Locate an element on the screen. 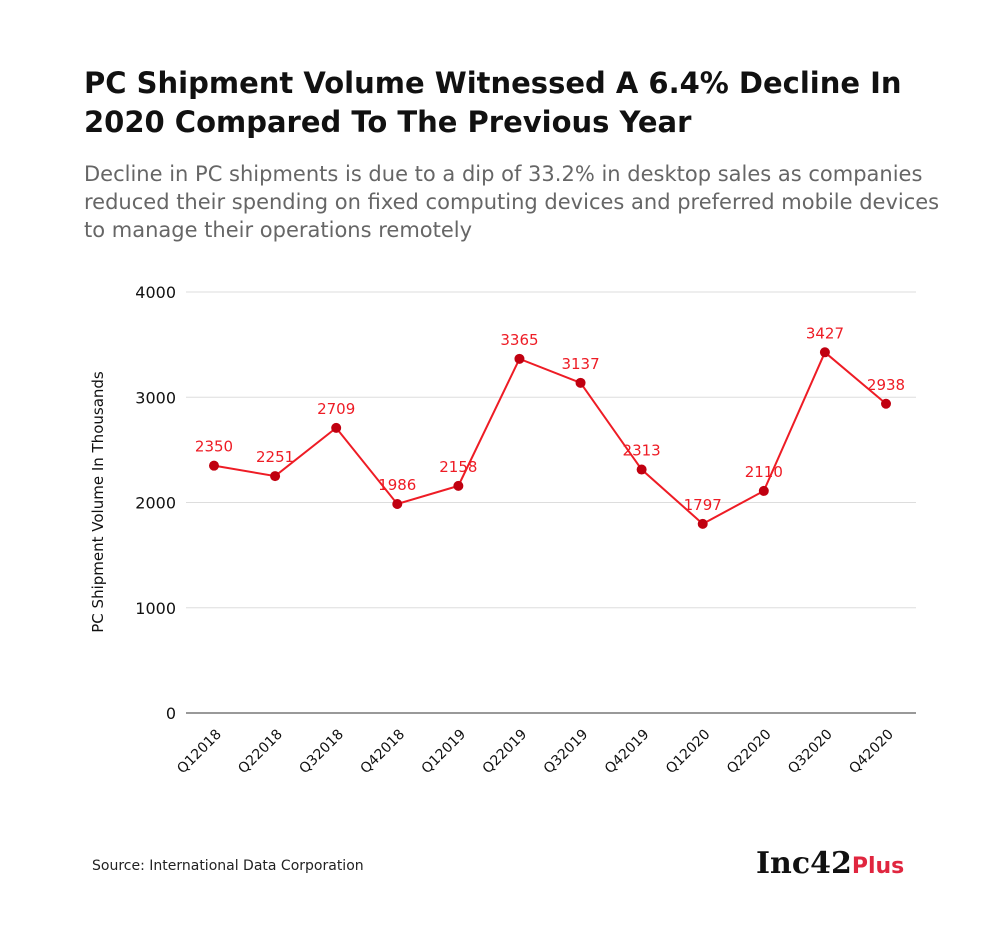 The image size is (1001, 945). x-tick-label: Q32020 is located at coordinates (810, 752).